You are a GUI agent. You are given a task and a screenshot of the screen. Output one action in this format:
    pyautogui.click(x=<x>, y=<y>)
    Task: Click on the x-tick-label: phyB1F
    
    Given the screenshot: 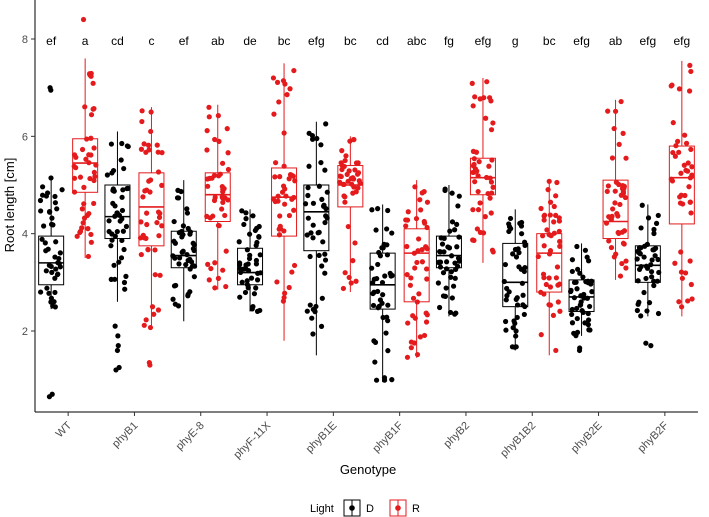 What is the action you would take?
    pyautogui.click(x=387, y=436)
    